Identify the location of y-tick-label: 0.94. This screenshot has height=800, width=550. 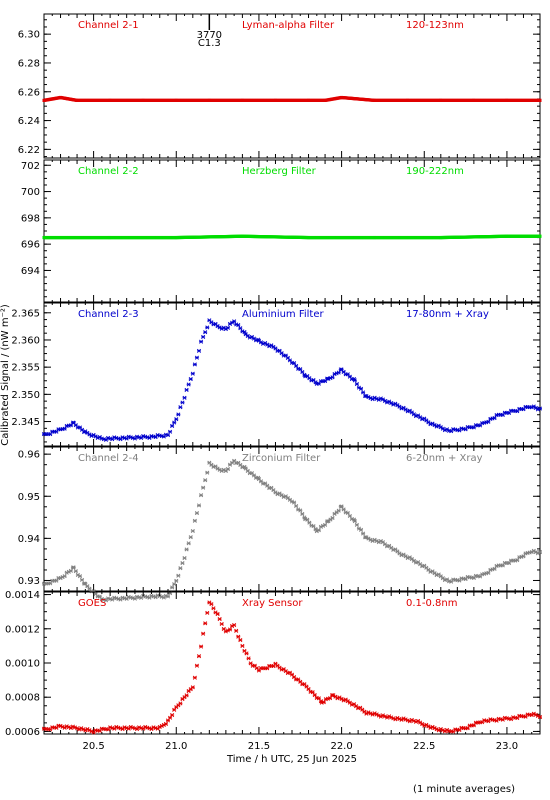
(29, 539).